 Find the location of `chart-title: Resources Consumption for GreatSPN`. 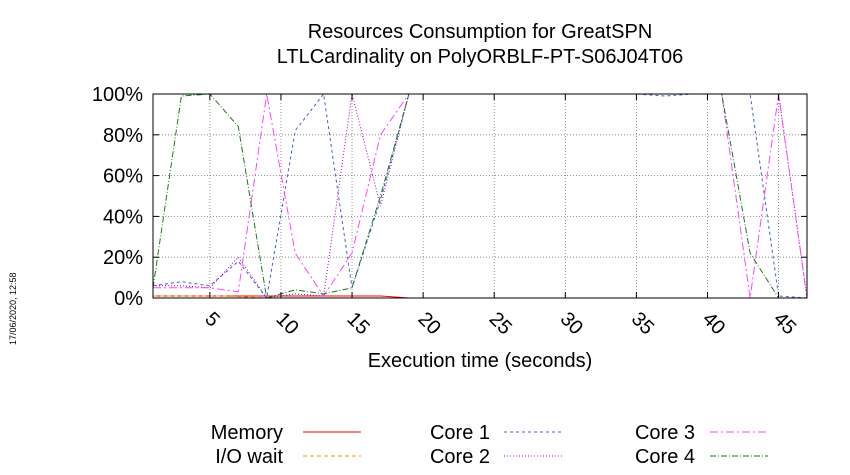

chart-title: Resources Consumption for GreatSPN is located at coordinates (480, 32).